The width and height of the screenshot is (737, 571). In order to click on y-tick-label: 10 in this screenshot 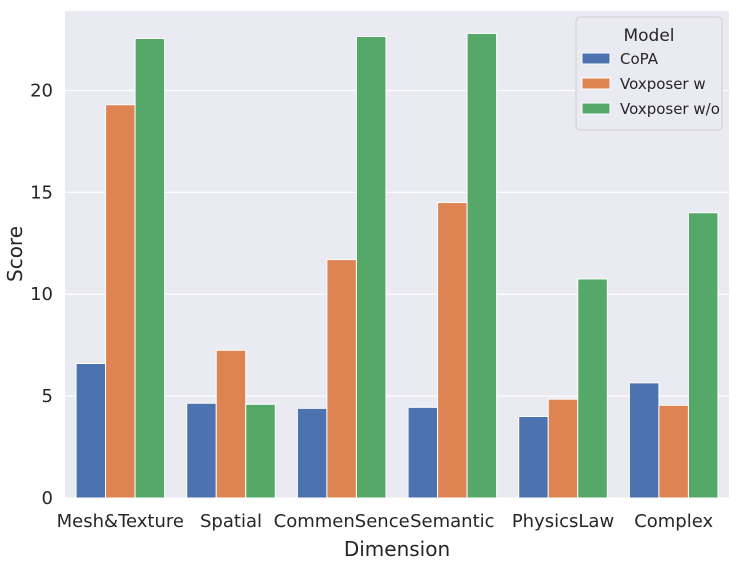, I will do `click(41, 294)`.